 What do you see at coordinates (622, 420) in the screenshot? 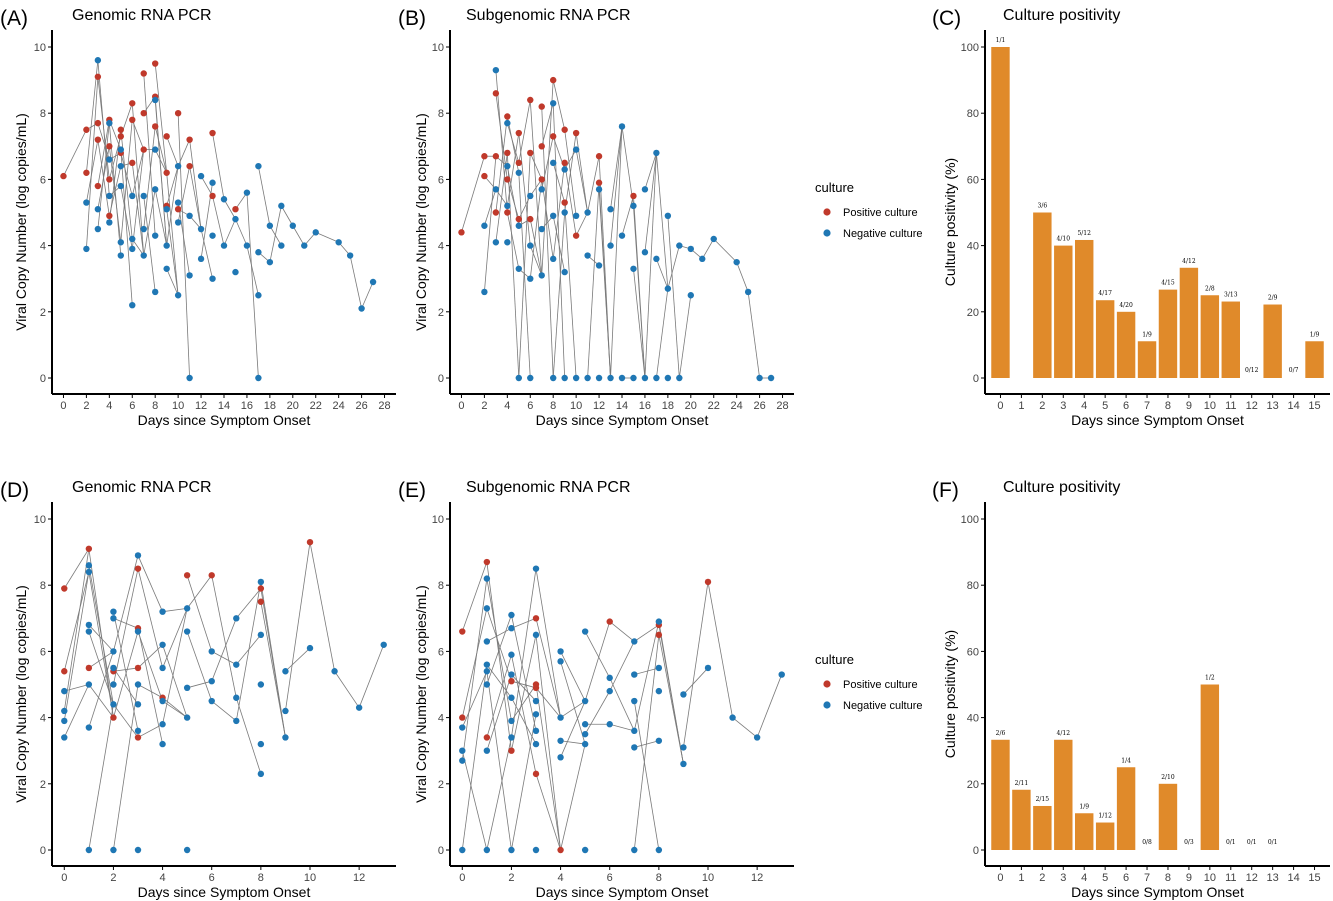
I see `x-axis-title-B: Days since Symptom Onset` at bounding box center [622, 420].